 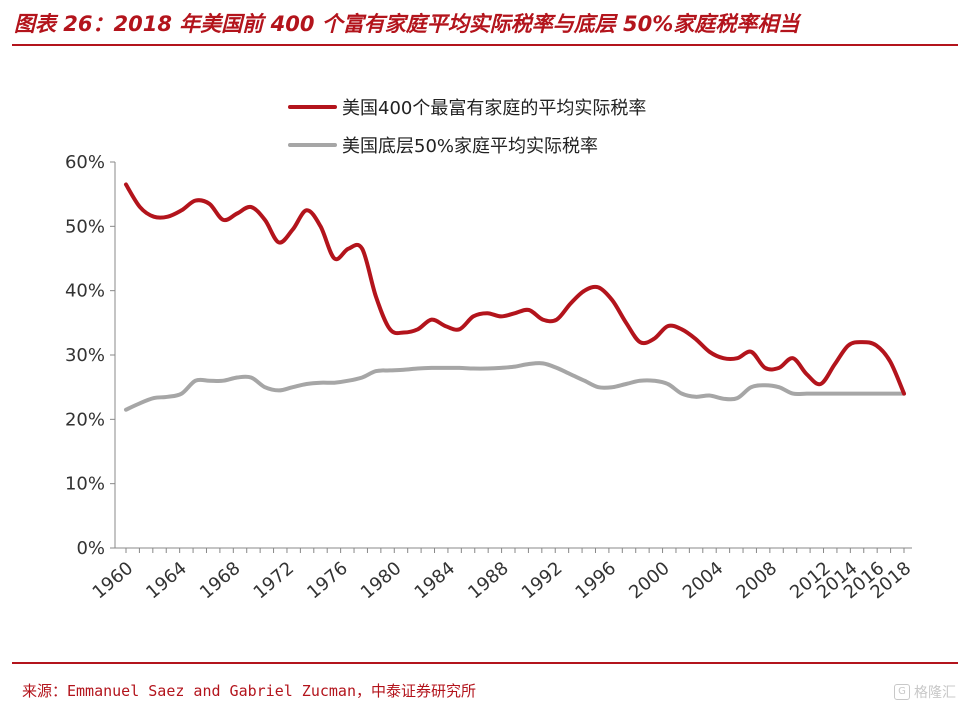 I want to click on x-tick-label: 1964, so click(x=166, y=581).